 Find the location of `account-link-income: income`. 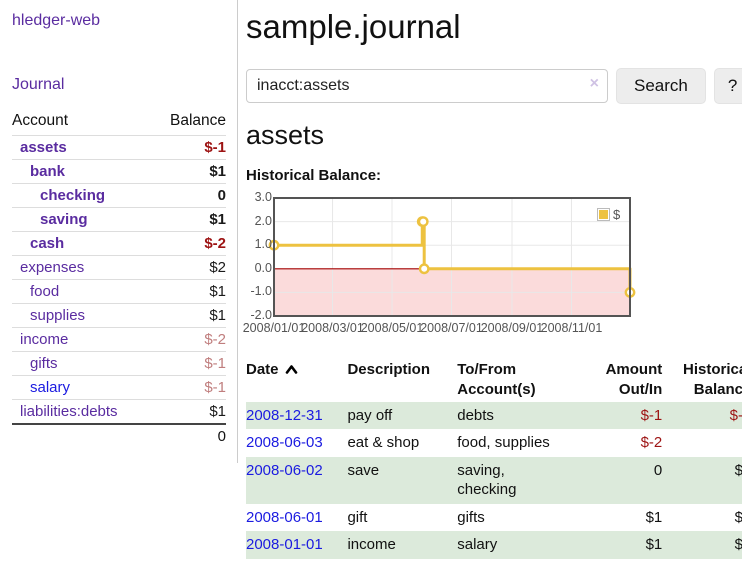

account-link-income: income is located at coordinates (44, 339).